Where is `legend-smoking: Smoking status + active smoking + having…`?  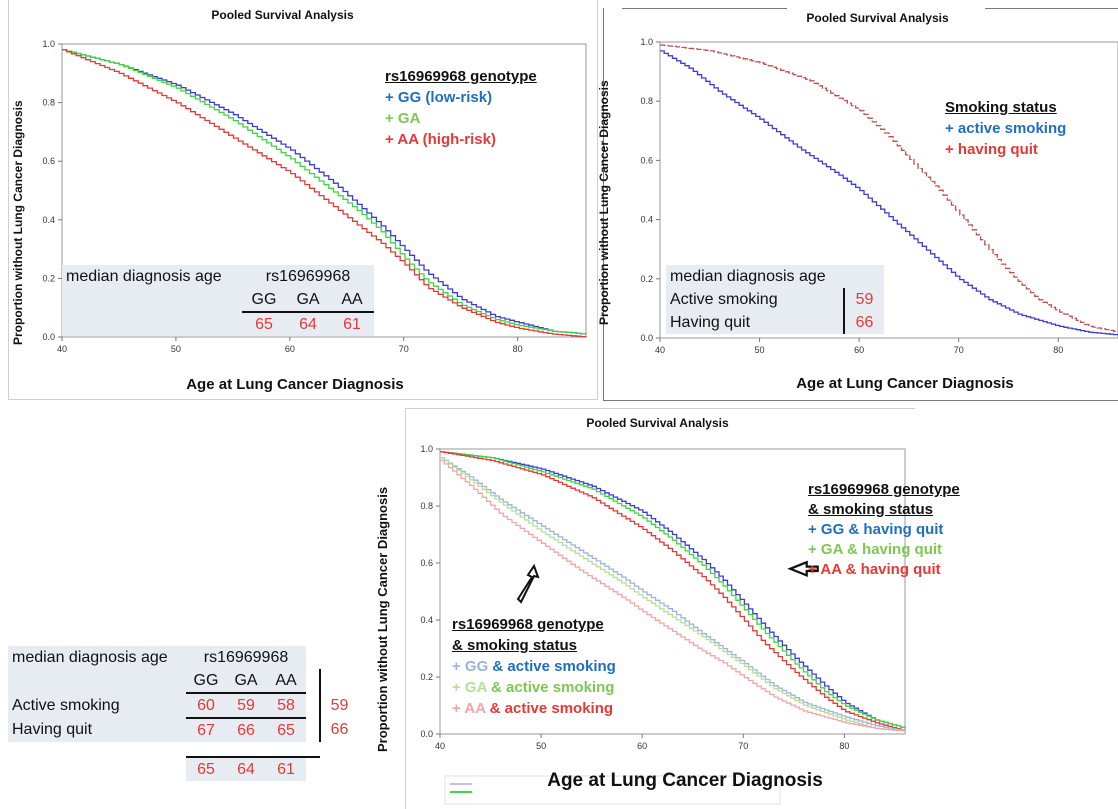
legend-smoking: Smoking status + active smoking + having… is located at coordinates (1005, 128).